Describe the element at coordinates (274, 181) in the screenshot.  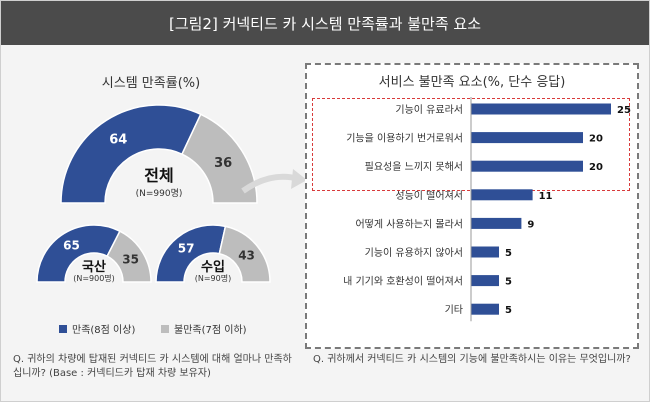
I see `connector-arrow` at that location.